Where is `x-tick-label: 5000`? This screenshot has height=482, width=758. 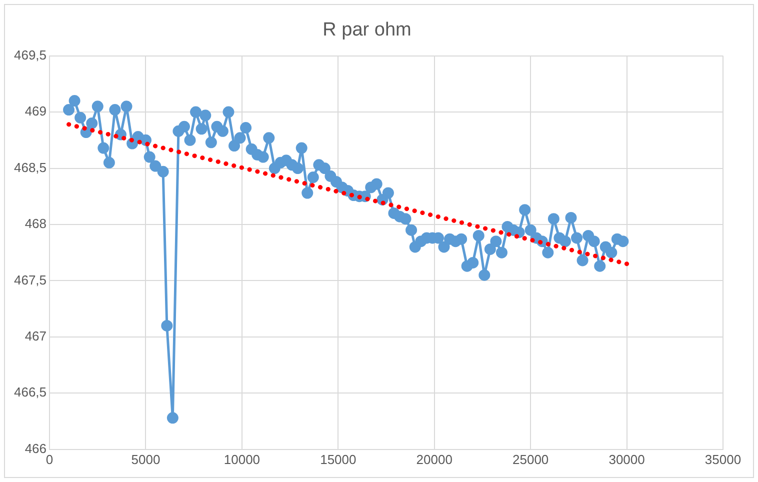
x-tick-label: 5000 is located at coordinates (145, 459).